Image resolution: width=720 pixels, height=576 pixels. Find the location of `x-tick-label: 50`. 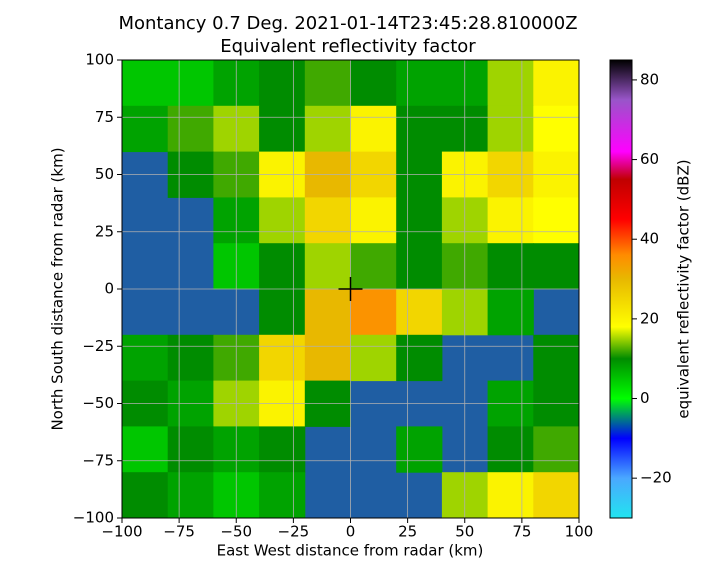

x-tick-label: 50 is located at coordinates (464, 532).